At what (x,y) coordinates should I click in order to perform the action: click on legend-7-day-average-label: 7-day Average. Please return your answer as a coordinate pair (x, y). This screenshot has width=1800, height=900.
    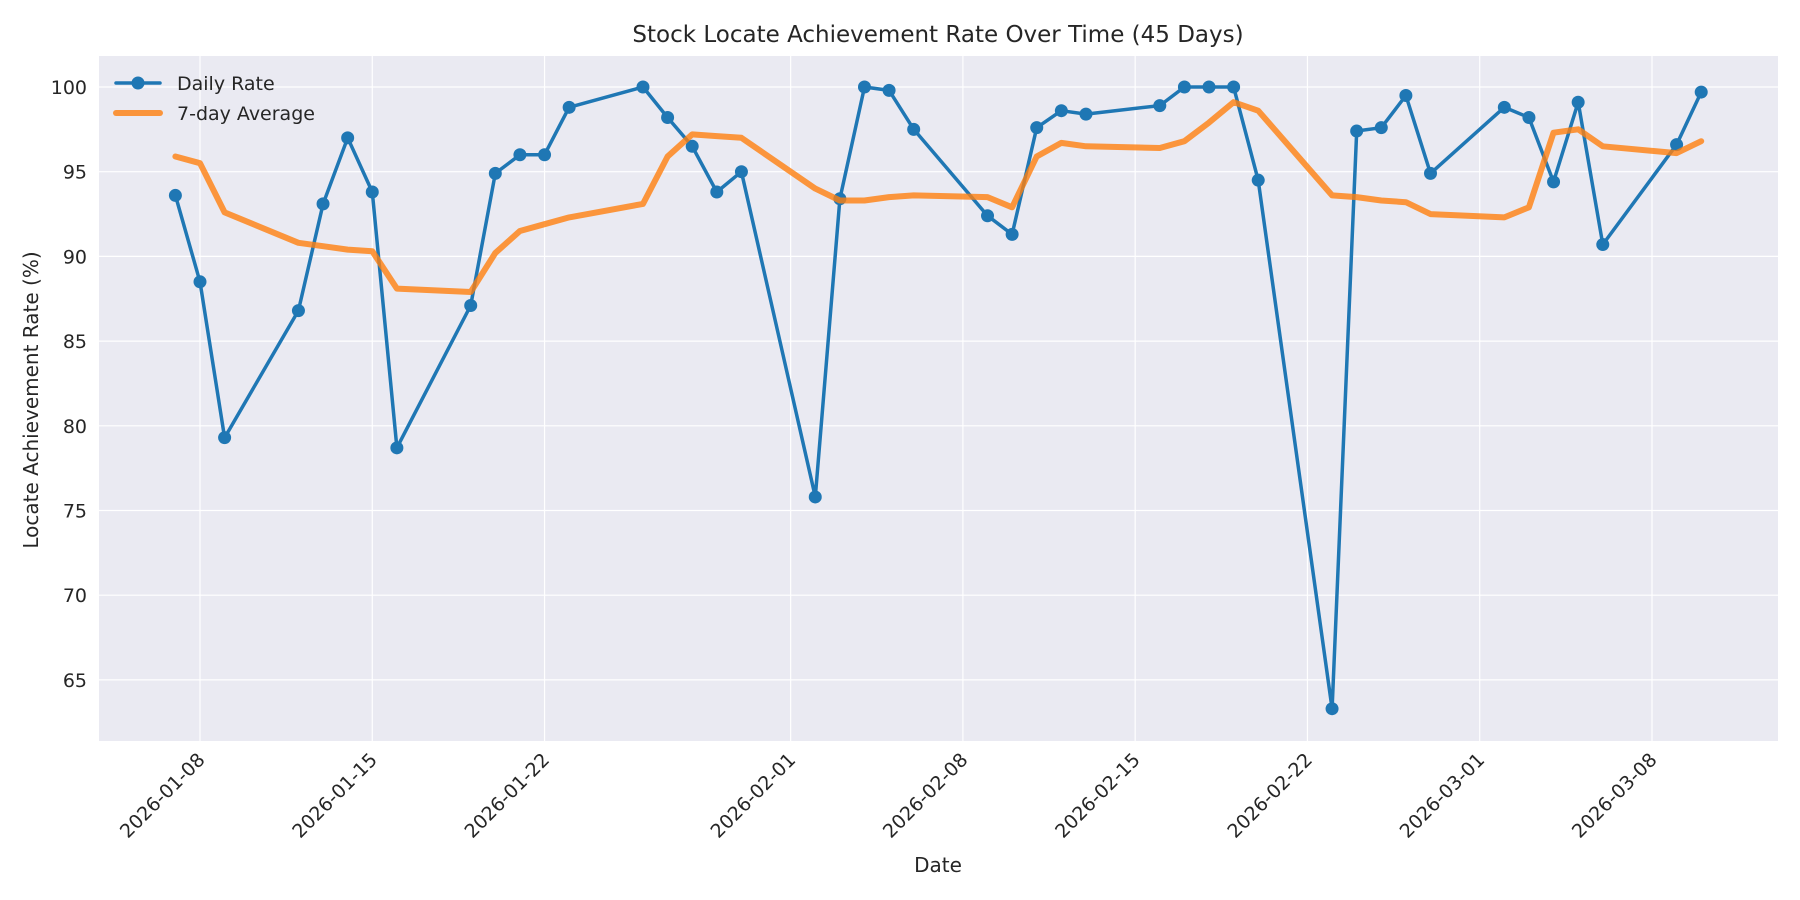
    Looking at the image, I should click on (246, 114).